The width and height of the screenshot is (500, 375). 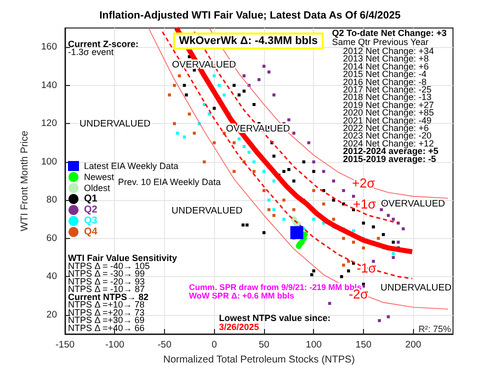 What do you see at coordinates (51, 314) in the screenshot?
I see `y-tick-label: 20` at bounding box center [51, 314].